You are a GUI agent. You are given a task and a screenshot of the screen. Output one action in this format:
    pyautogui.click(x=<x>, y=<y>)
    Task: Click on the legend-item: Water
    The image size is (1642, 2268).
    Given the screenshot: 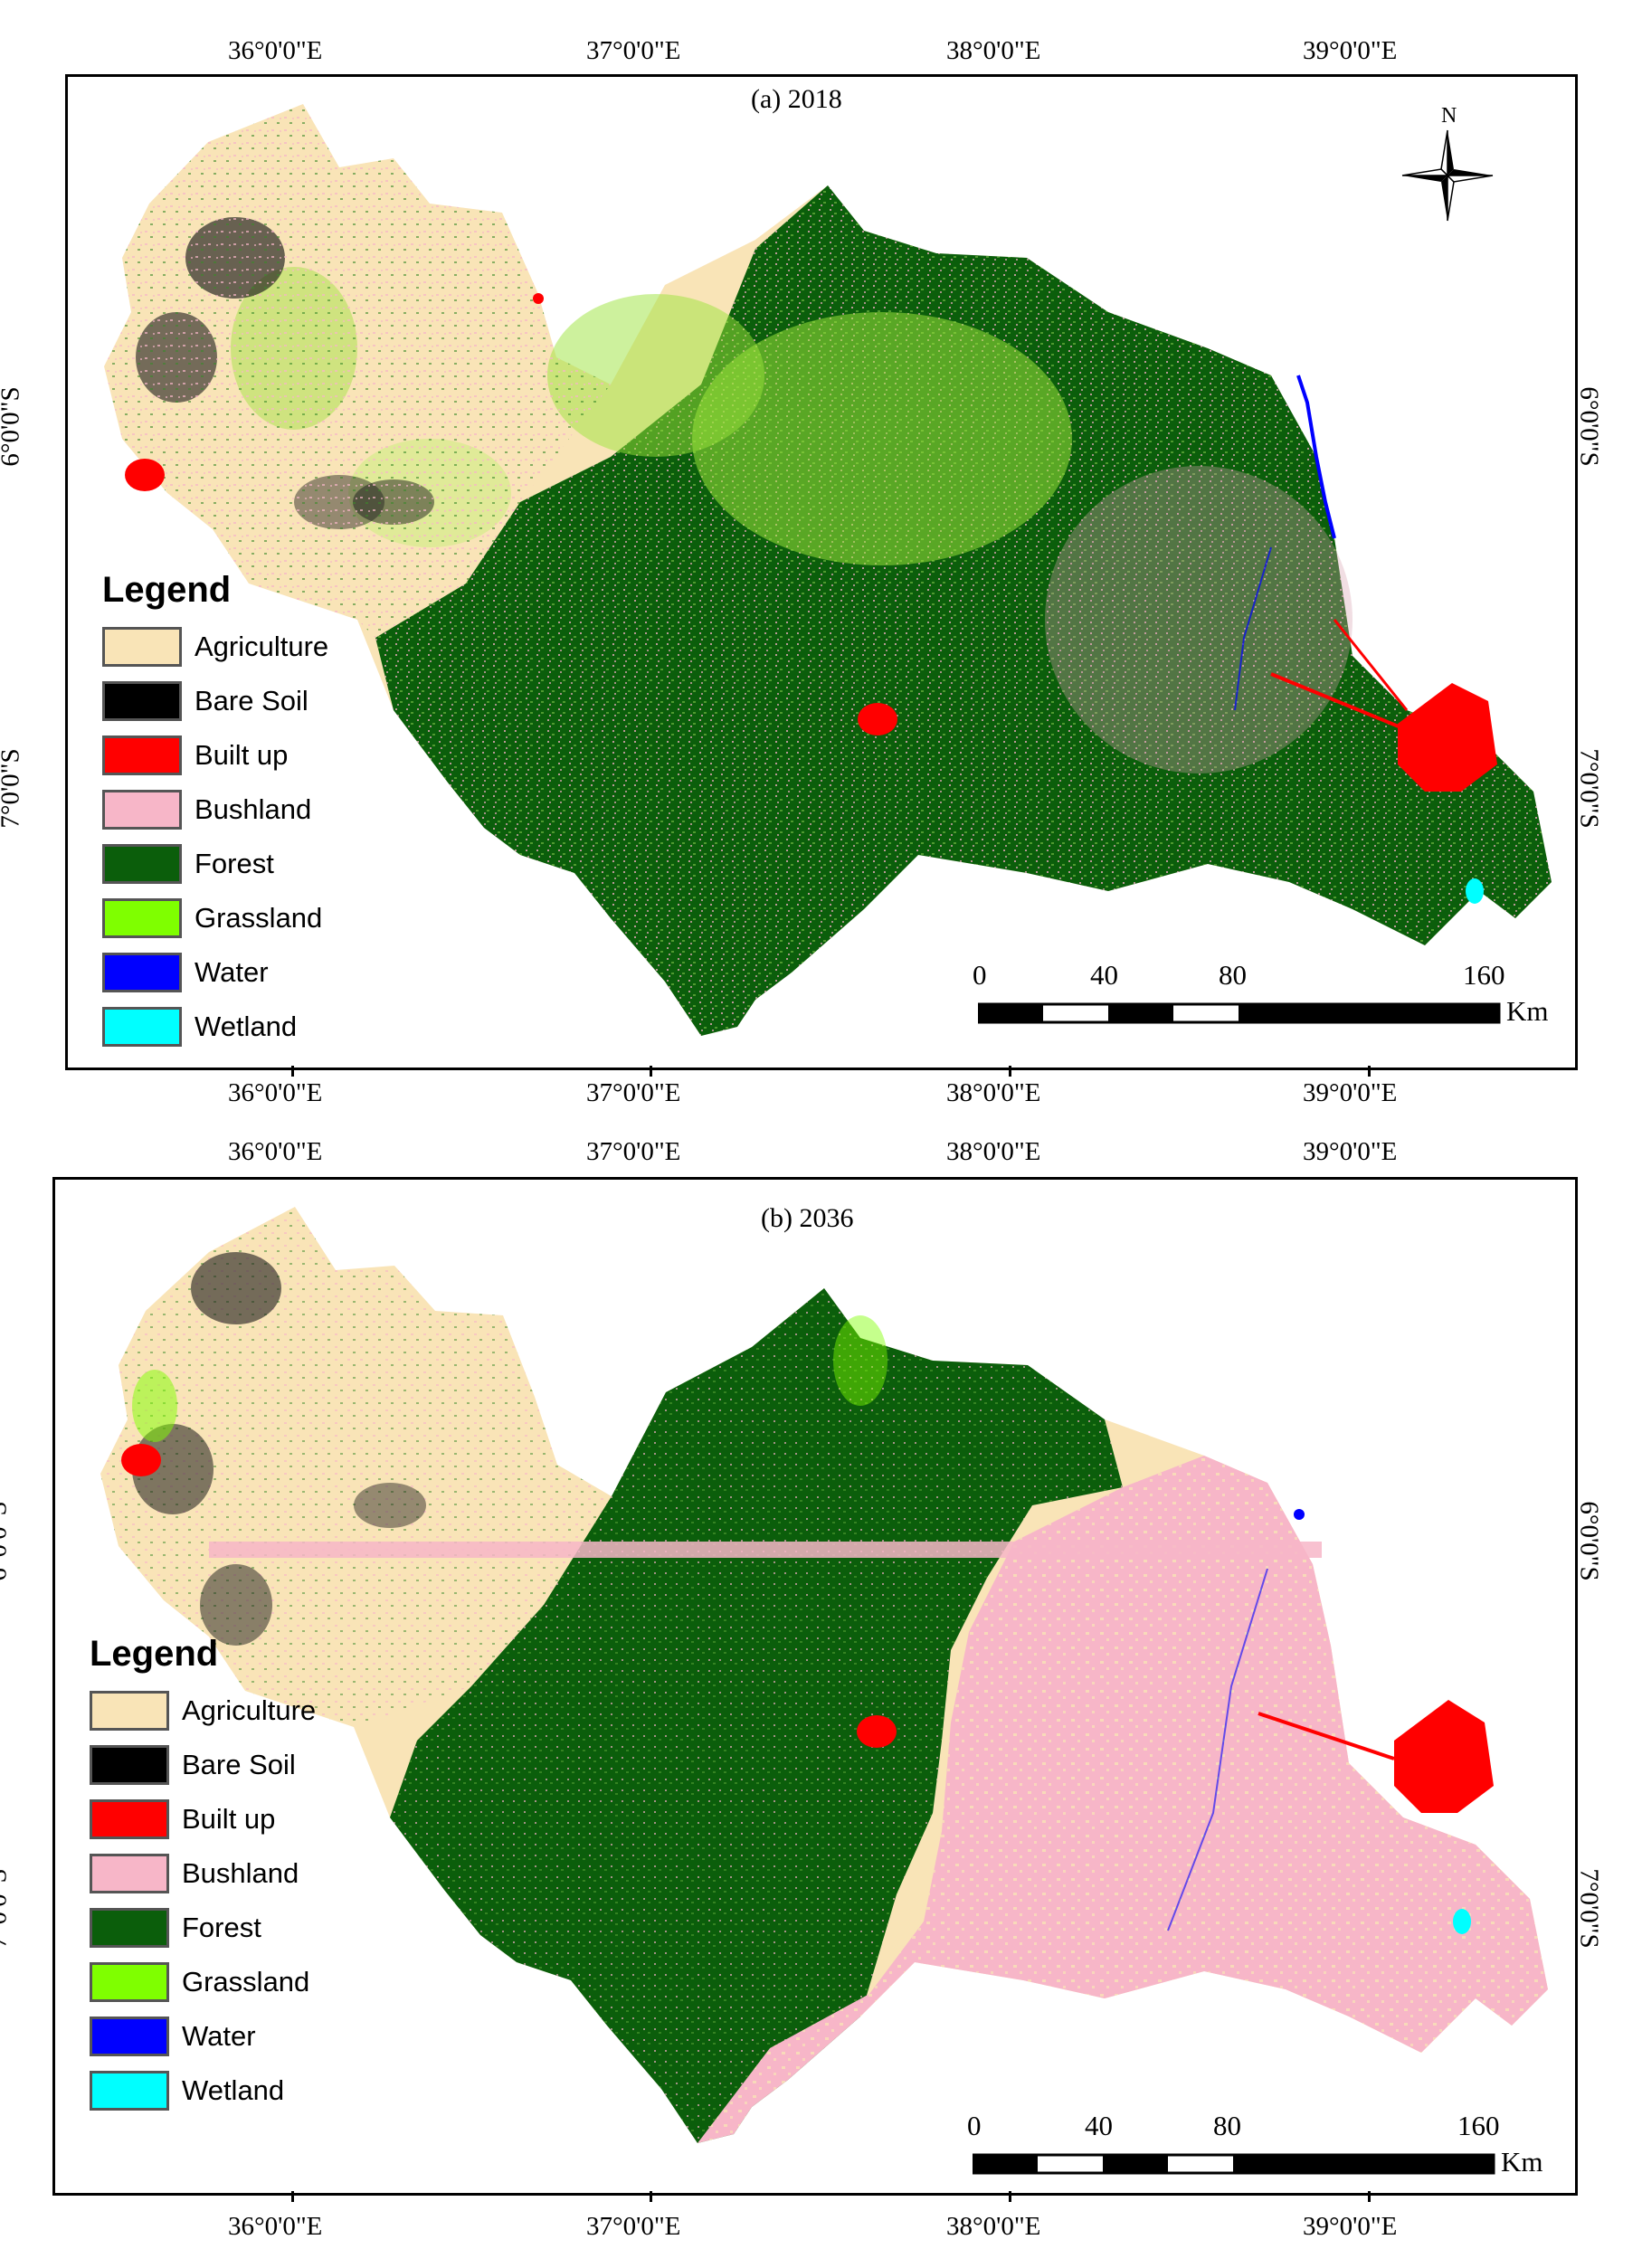 What is the action you would take?
    pyautogui.click(x=215, y=972)
    